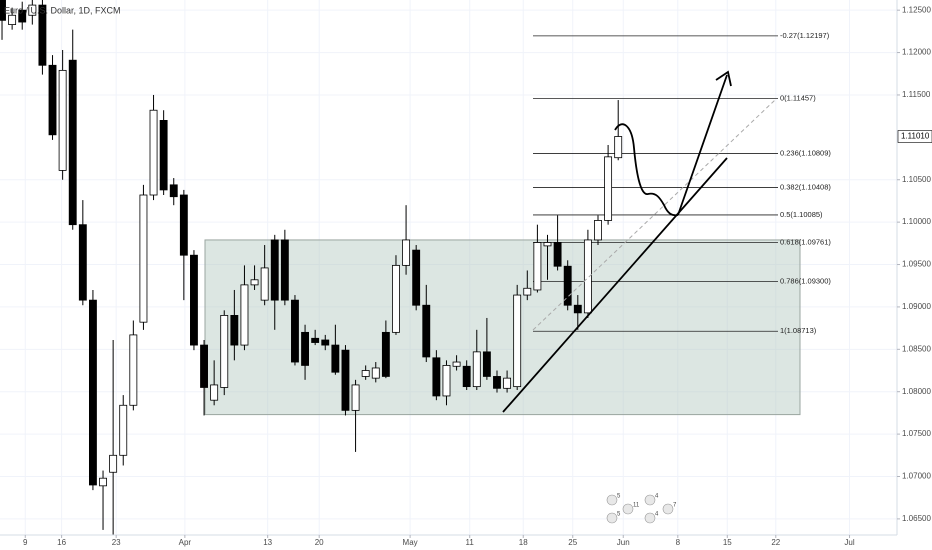 This screenshot has width=932, height=550. I want to click on y-tick-label: 1.09000, so click(916, 306).